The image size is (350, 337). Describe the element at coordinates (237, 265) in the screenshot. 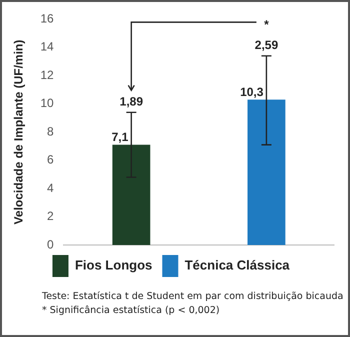

I see `legend-label: Técnica Clássica` at that location.